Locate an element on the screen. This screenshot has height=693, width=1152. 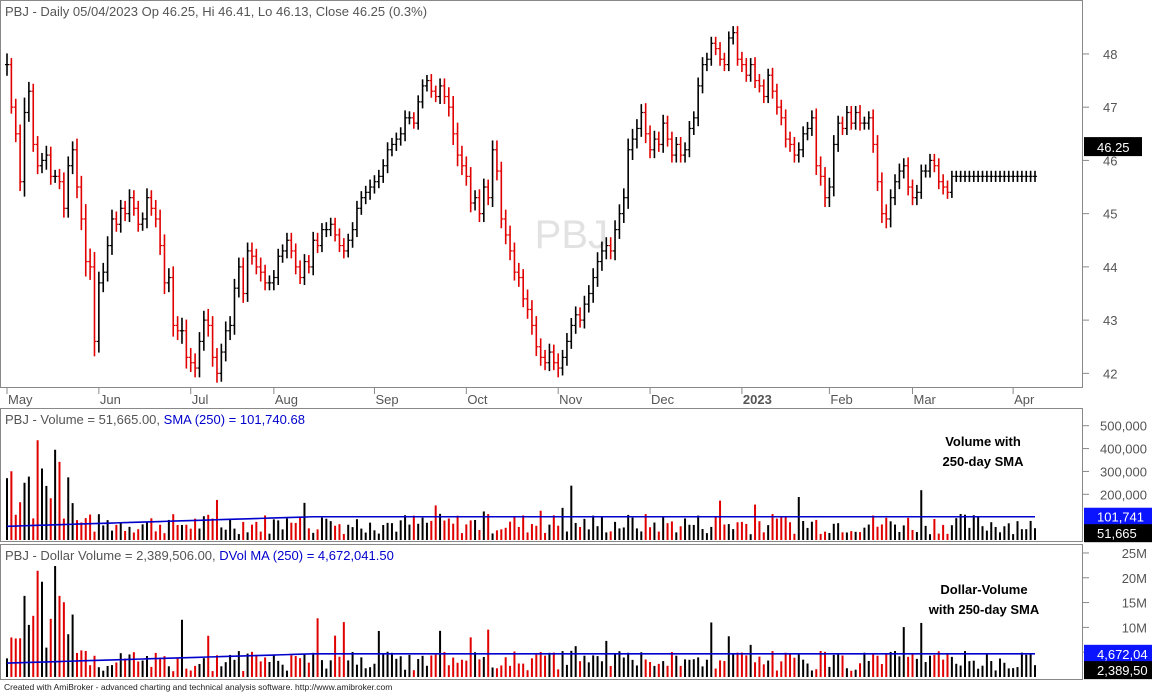
price-tick-label: 46 is located at coordinates (1110, 160).